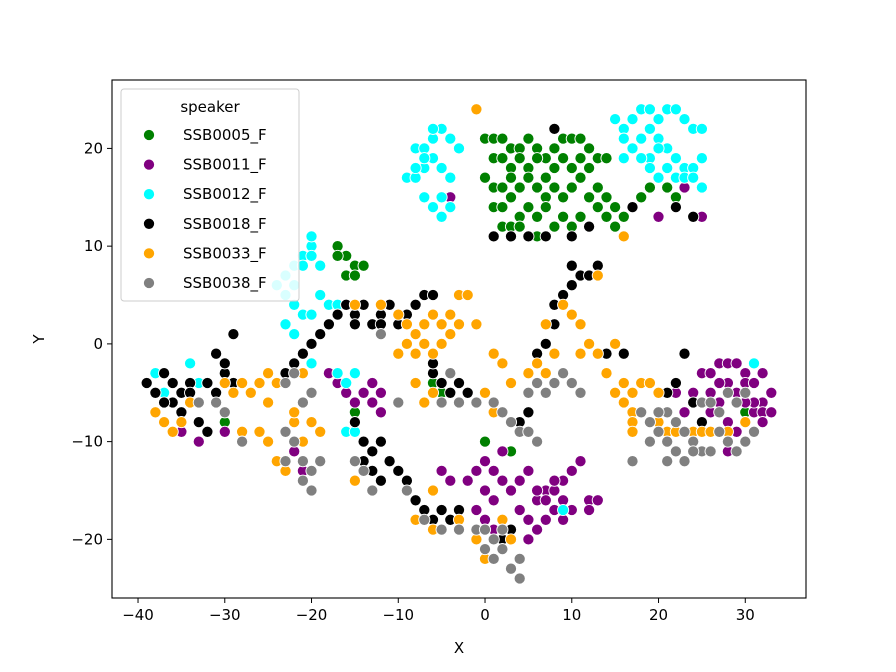 Image resolution: width=896 pixels, height=672 pixels. I want to click on legend-marker-SSB0033_F, so click(149, 253).